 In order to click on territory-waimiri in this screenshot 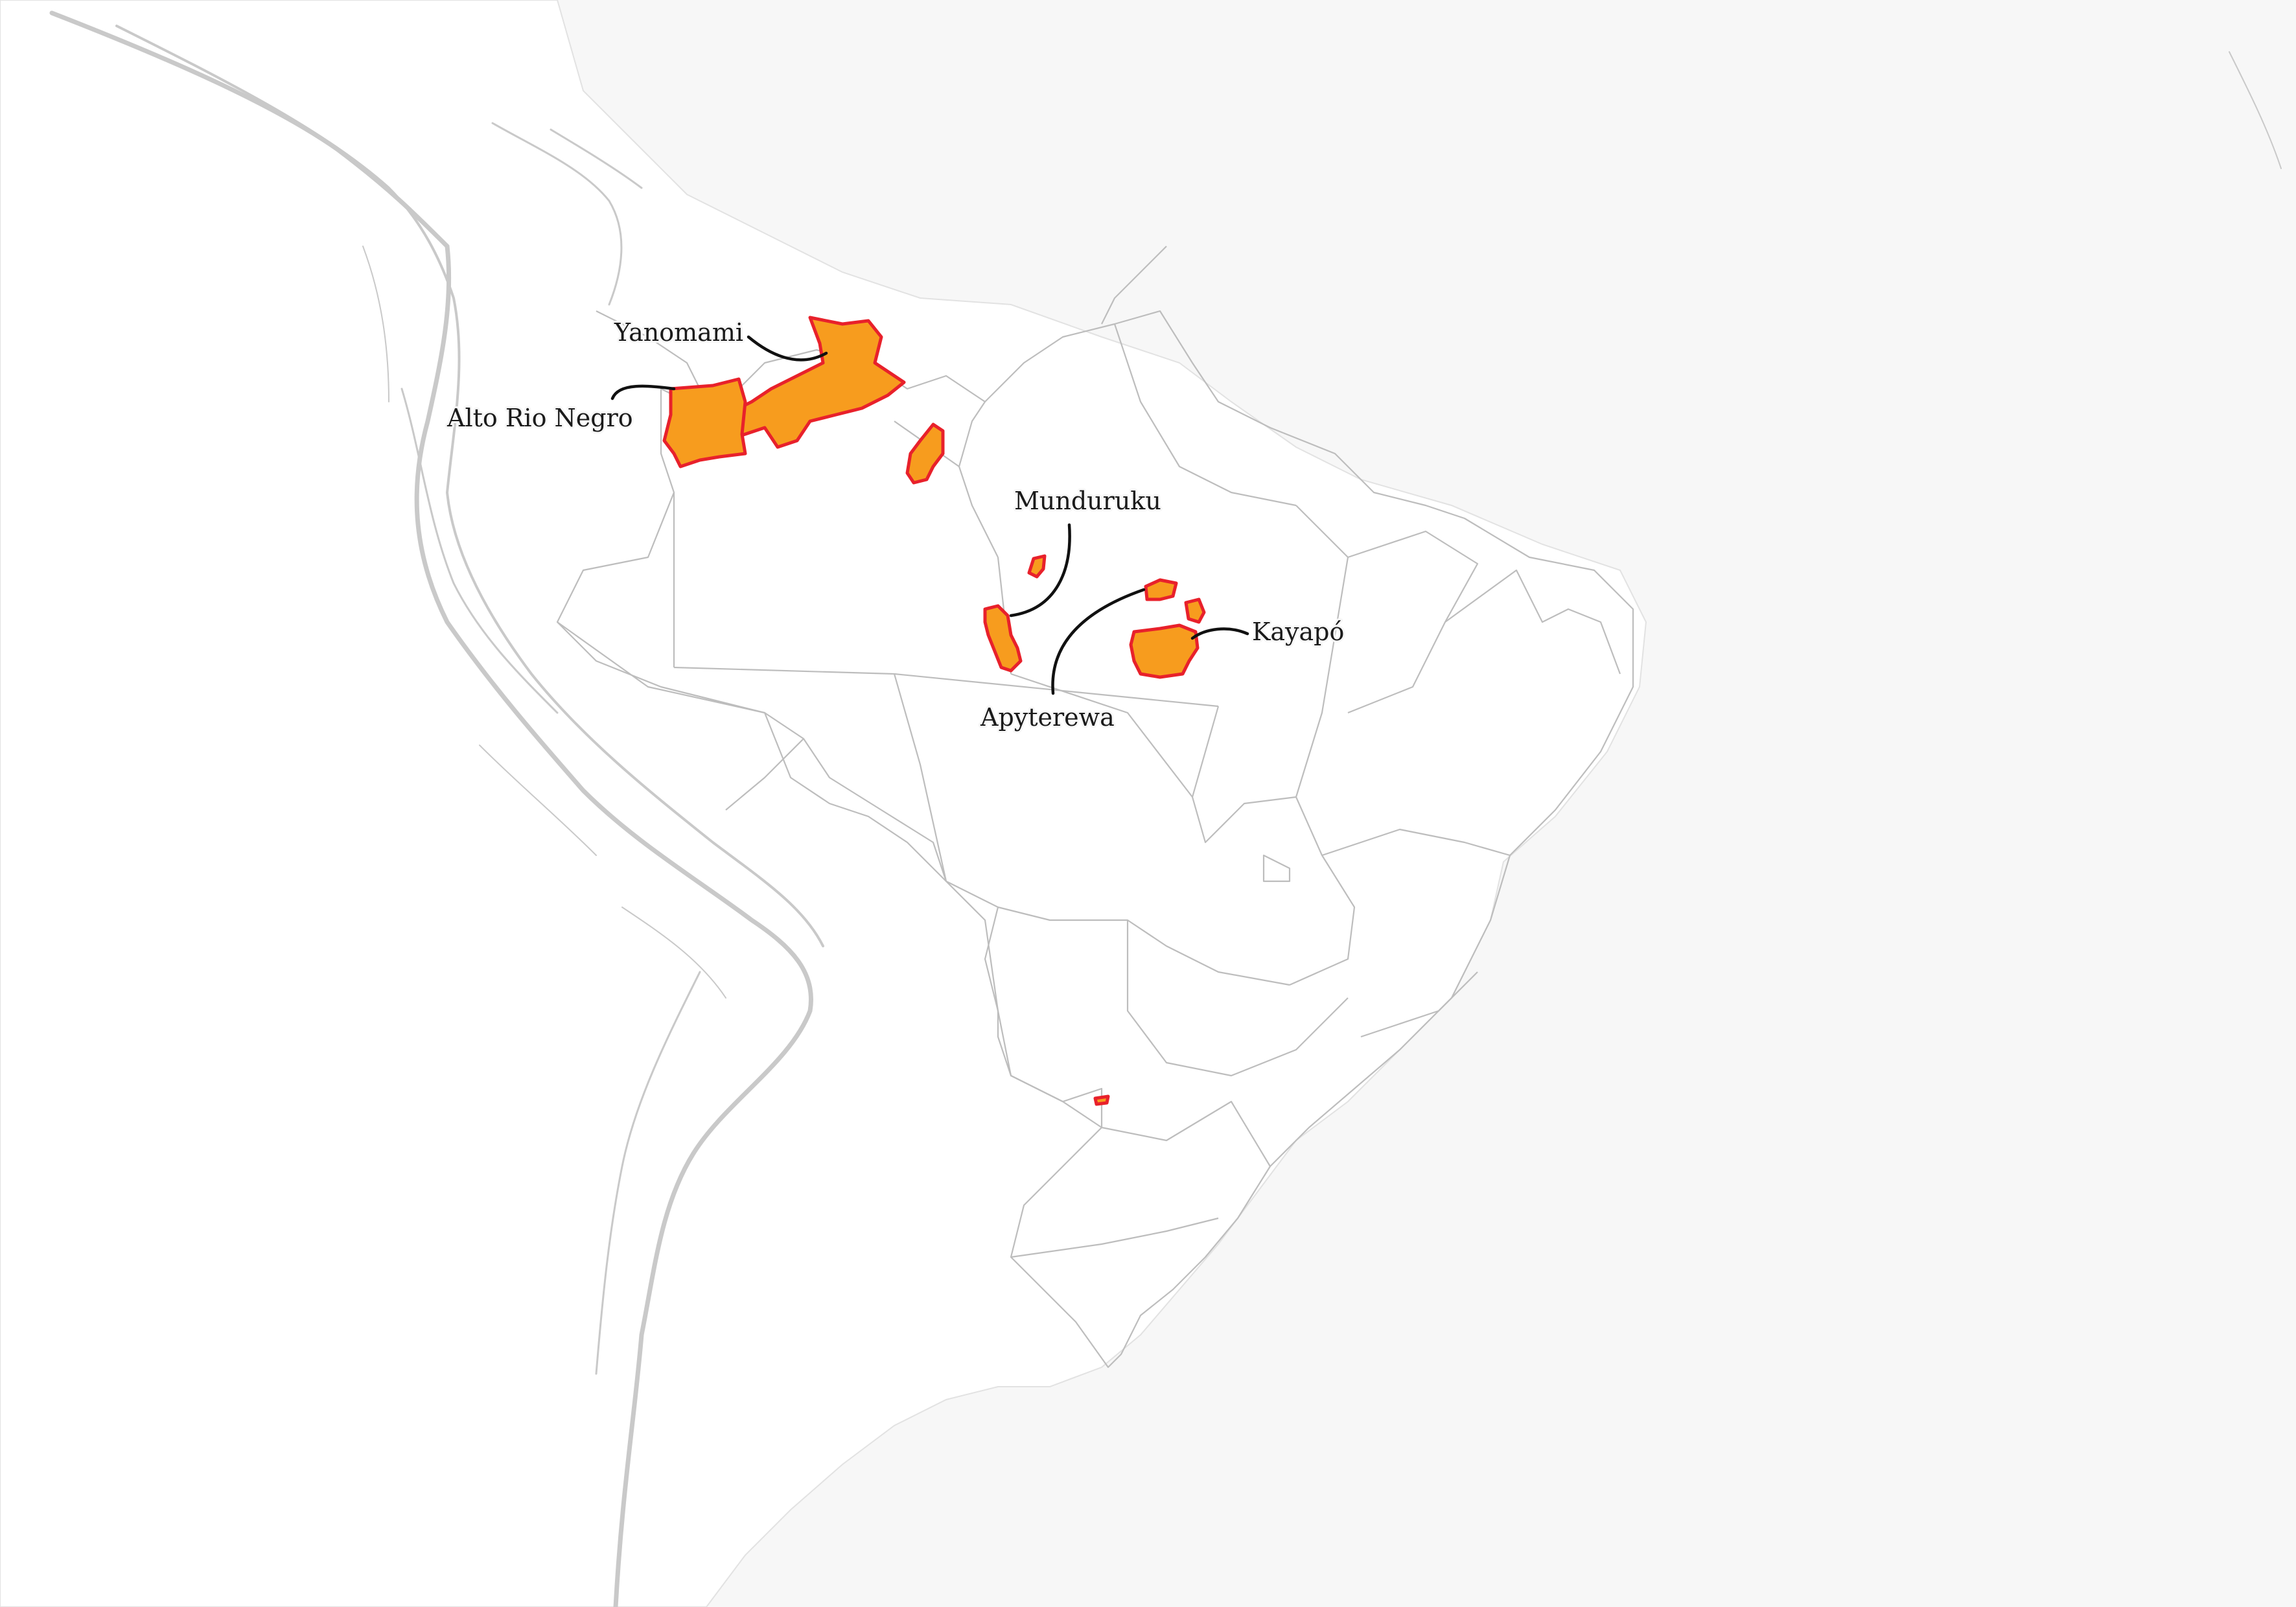, I will do `click(925, 453)`.